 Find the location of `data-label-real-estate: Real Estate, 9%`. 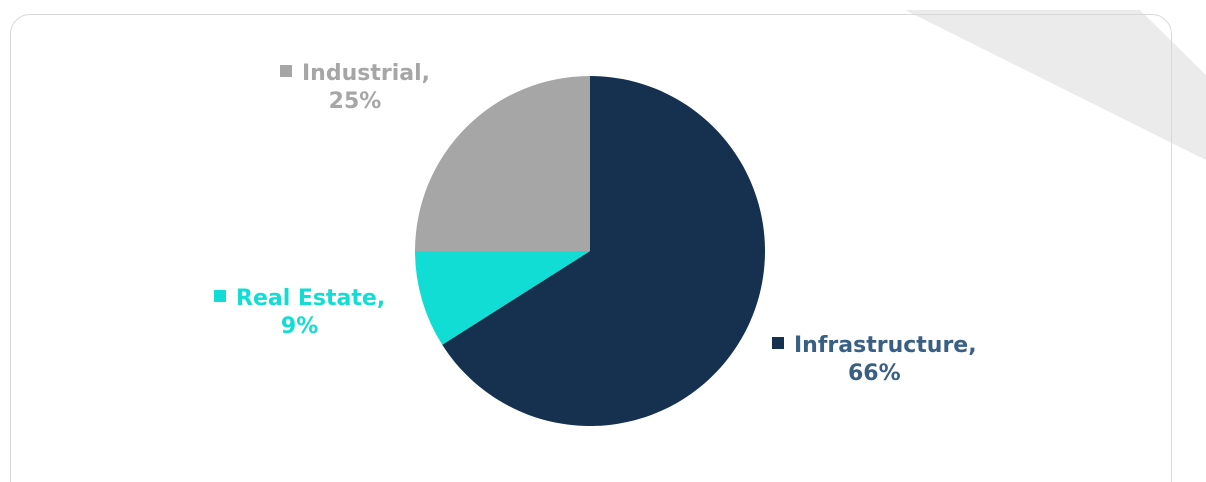

data-label-real-estate: Real Estate, 9% is located at coordinates (299, 313).